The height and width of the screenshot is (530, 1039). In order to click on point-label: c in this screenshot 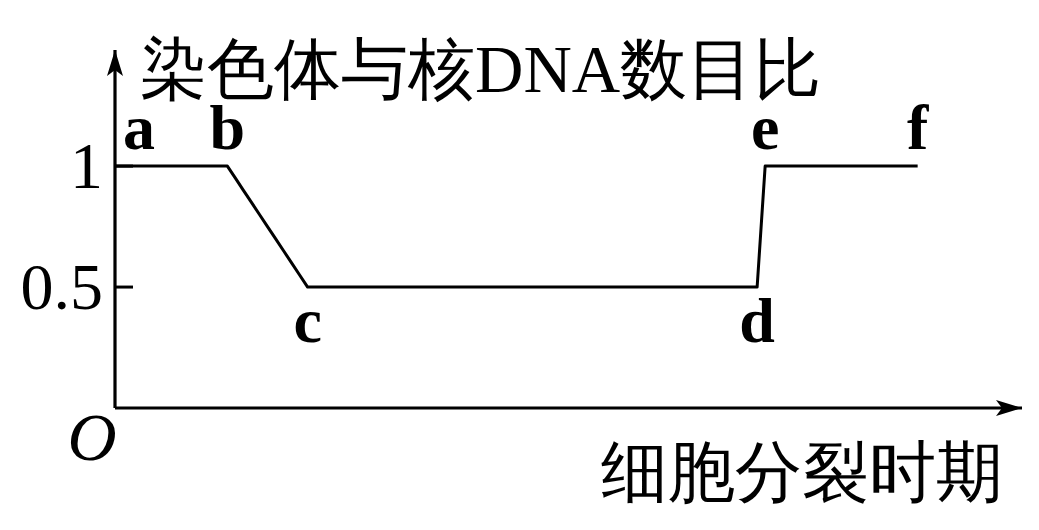, I will do `click(307, 321)`.